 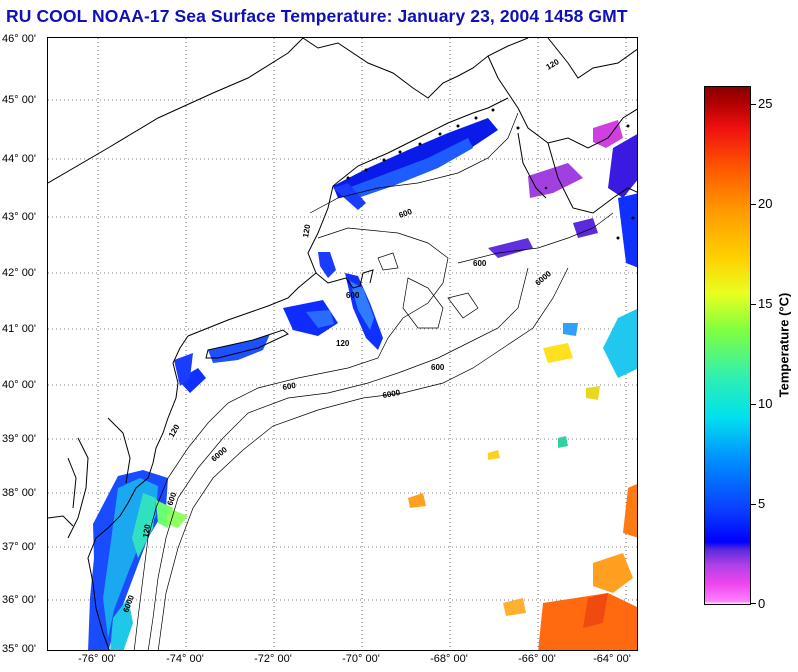 I want to click on lat-label-35: 35° 00', so click(x=19, y=649).